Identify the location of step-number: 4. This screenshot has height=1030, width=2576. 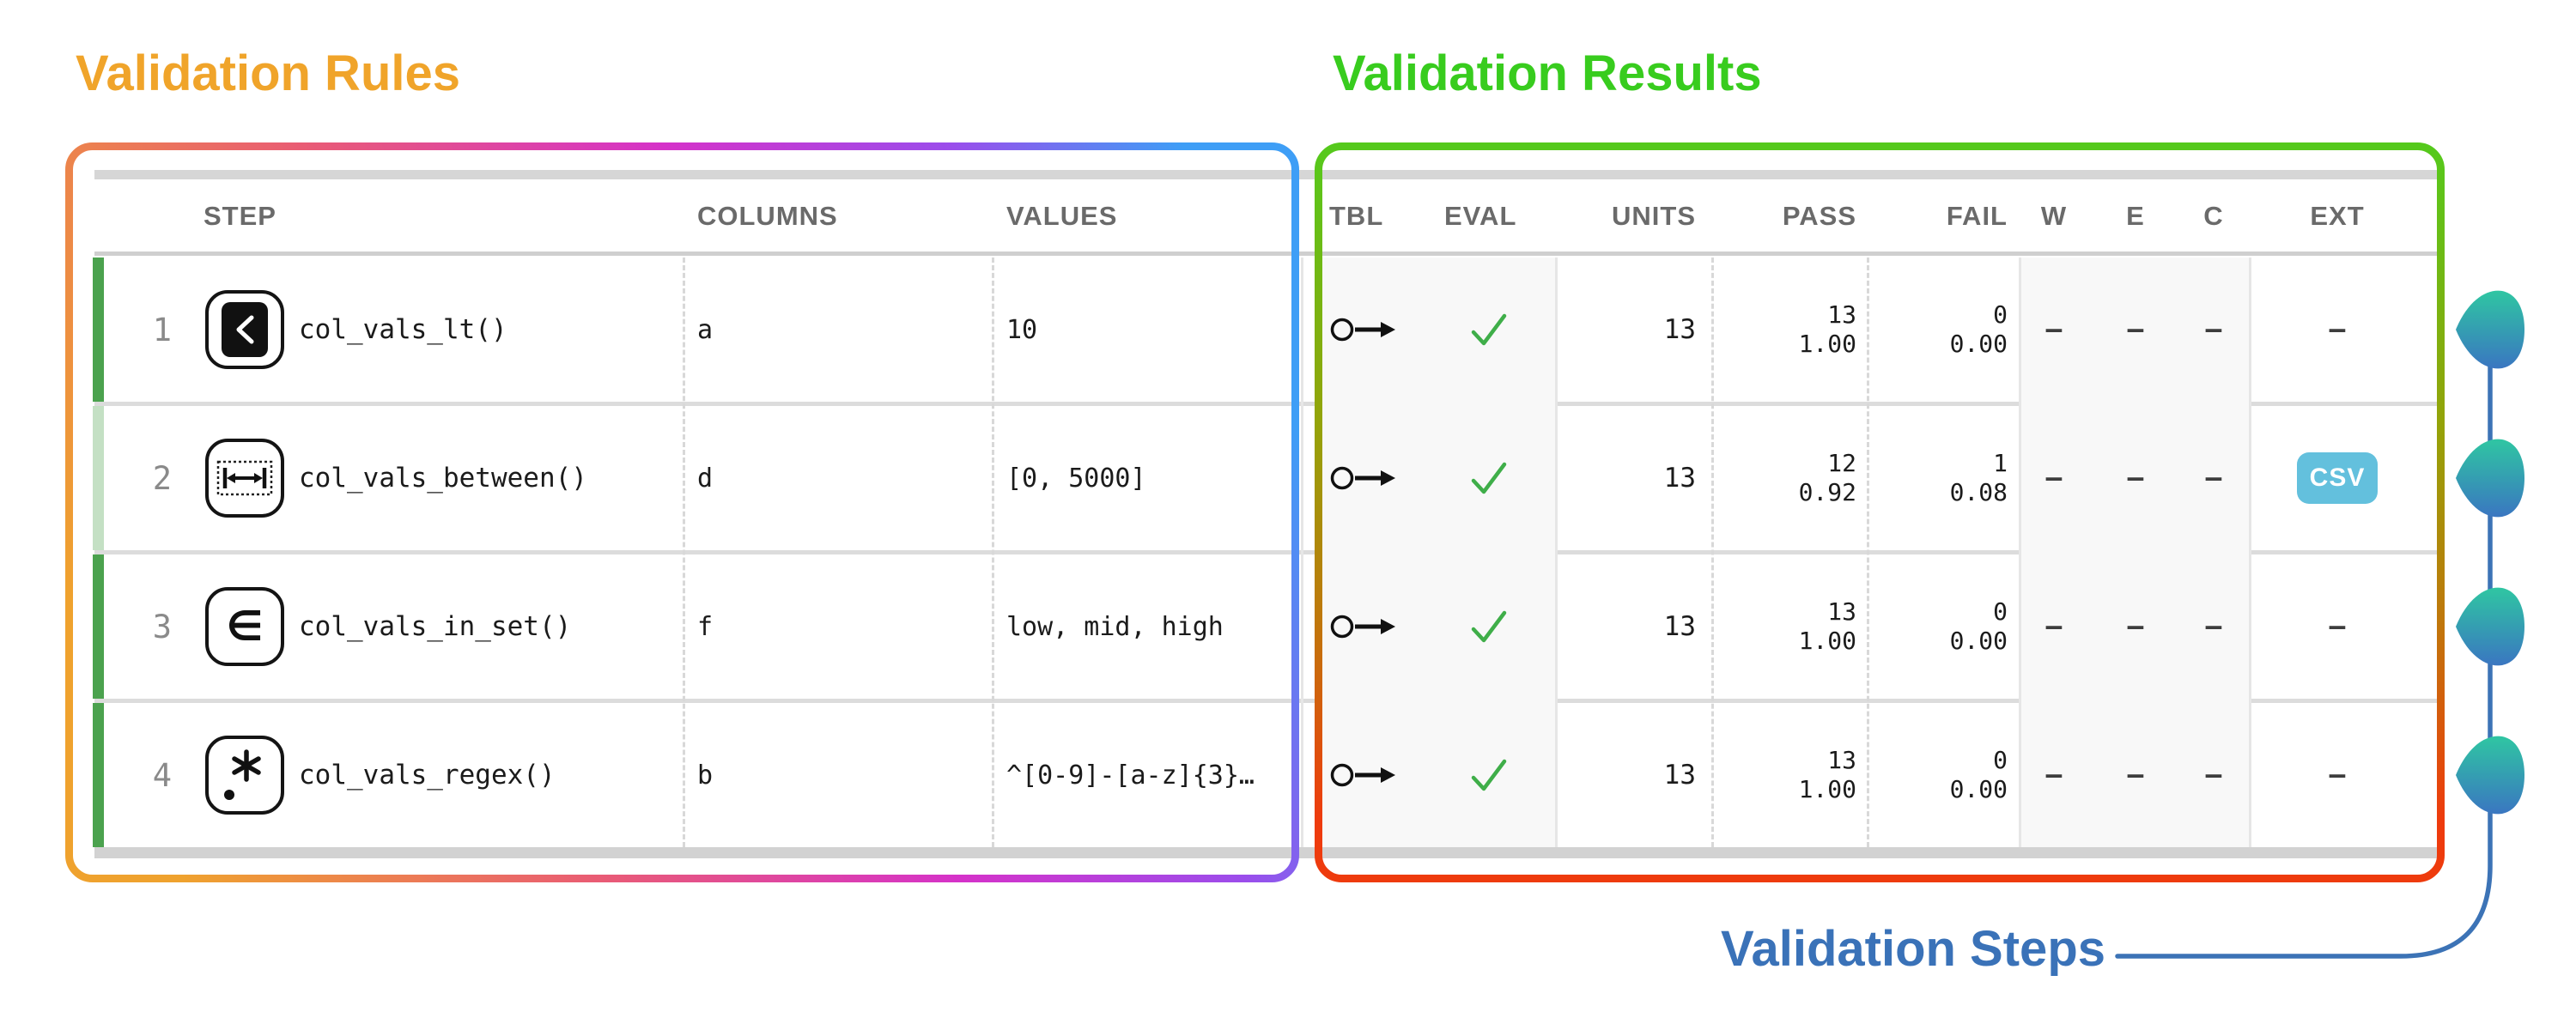
(162, 775).